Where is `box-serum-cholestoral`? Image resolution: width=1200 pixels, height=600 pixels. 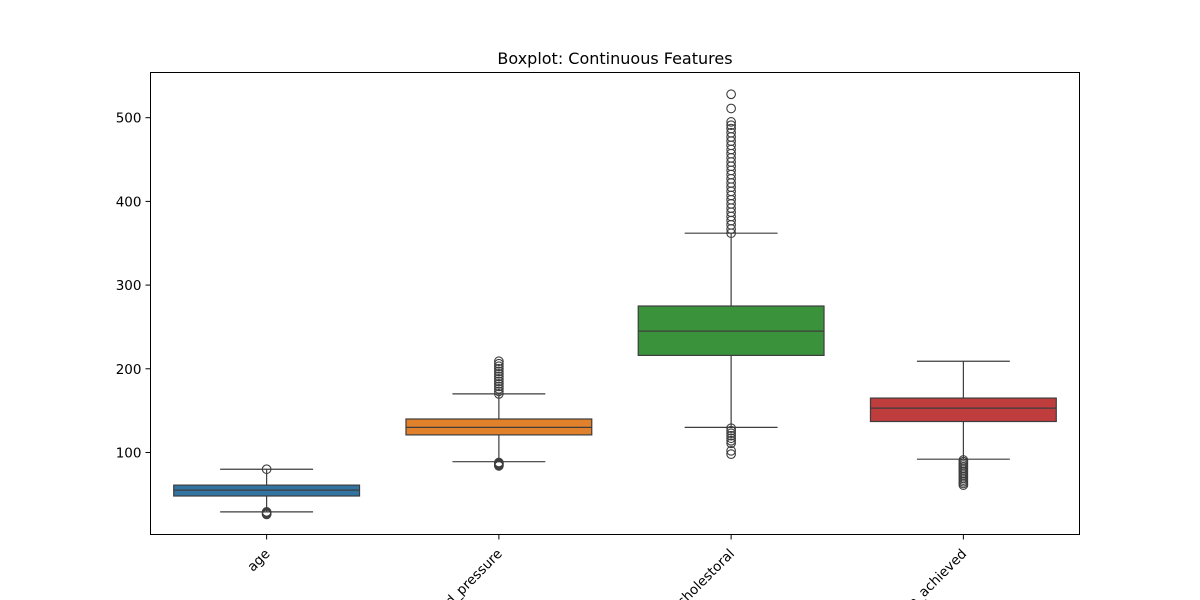 box-serum-cholestoral is located at coordinates (731, 274).